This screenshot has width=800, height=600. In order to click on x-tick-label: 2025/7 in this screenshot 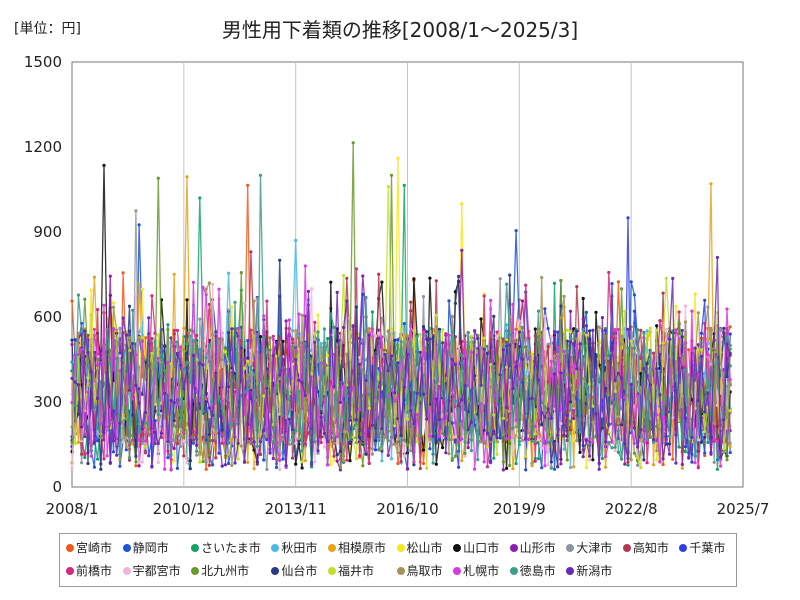, I will do `click(743, 509)`.